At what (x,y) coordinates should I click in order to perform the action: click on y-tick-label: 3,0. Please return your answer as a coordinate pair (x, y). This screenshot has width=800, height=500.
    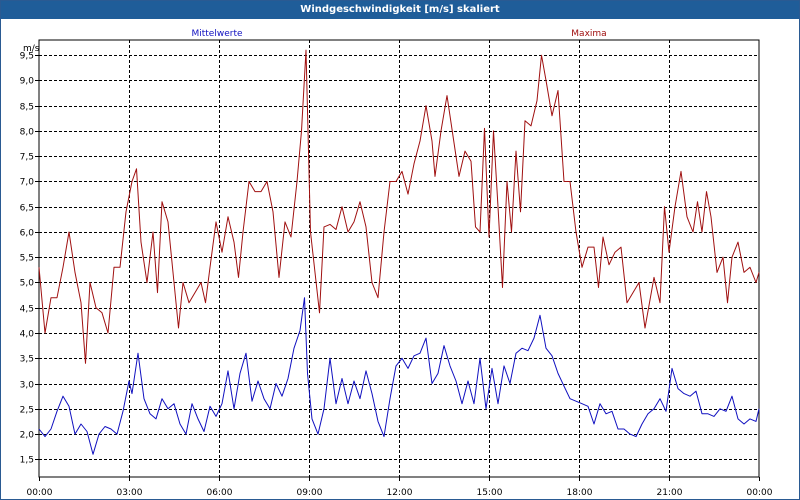
    Looking at the image, I should click on (27, 386).